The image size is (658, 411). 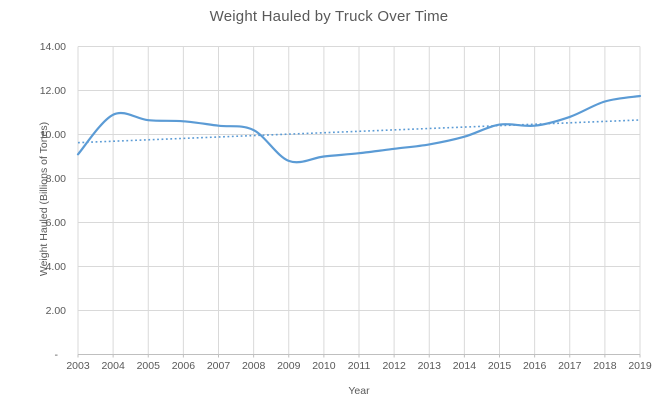 I want to click on x-tick-label: 2010, so click(x=324, y=366).